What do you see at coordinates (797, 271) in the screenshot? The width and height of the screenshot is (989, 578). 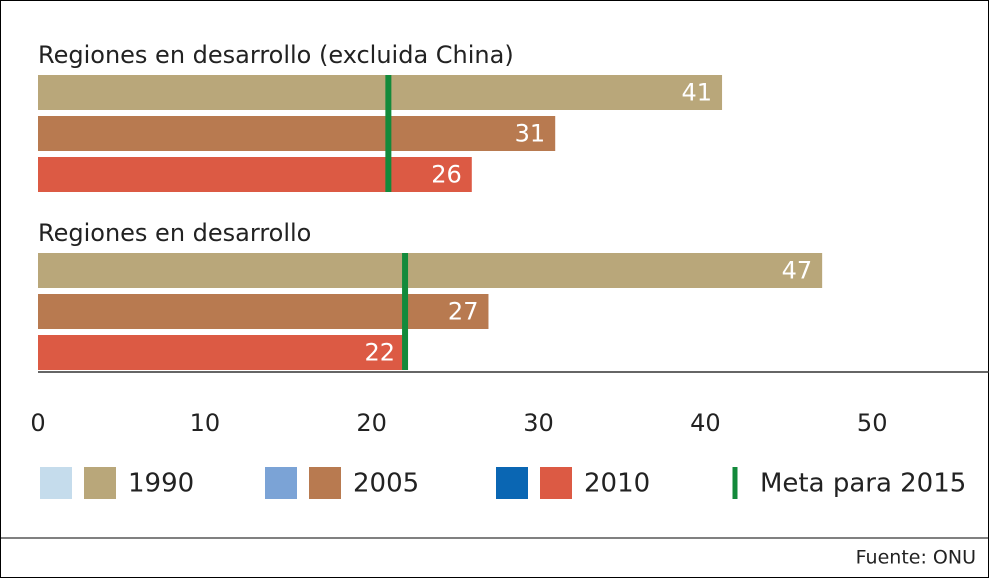 I see `value-label: 47` at bounding box center [797, 271].